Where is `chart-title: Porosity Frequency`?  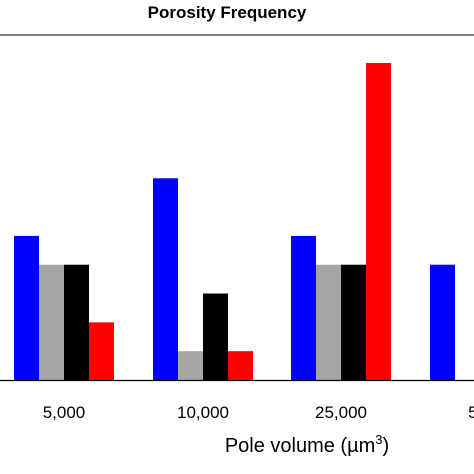 chart-title: Porosity Frequency is located at coordinates (227, 12).